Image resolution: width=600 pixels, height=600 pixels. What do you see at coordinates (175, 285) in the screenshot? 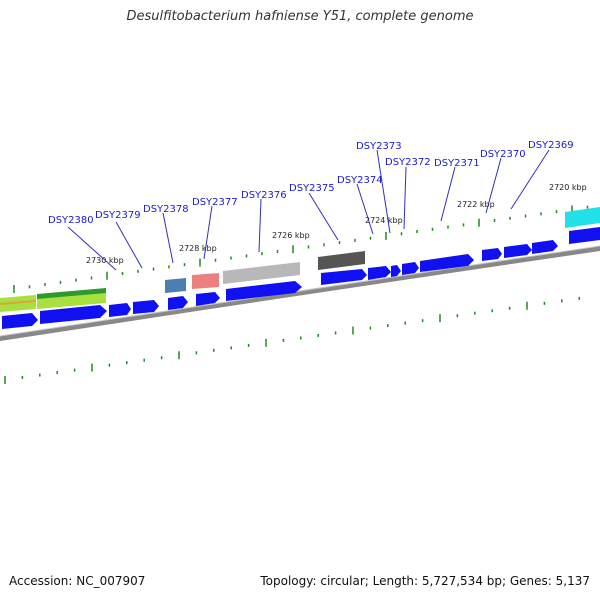
I see `feature-bar-steelblue` at bounding box center [175, 285].